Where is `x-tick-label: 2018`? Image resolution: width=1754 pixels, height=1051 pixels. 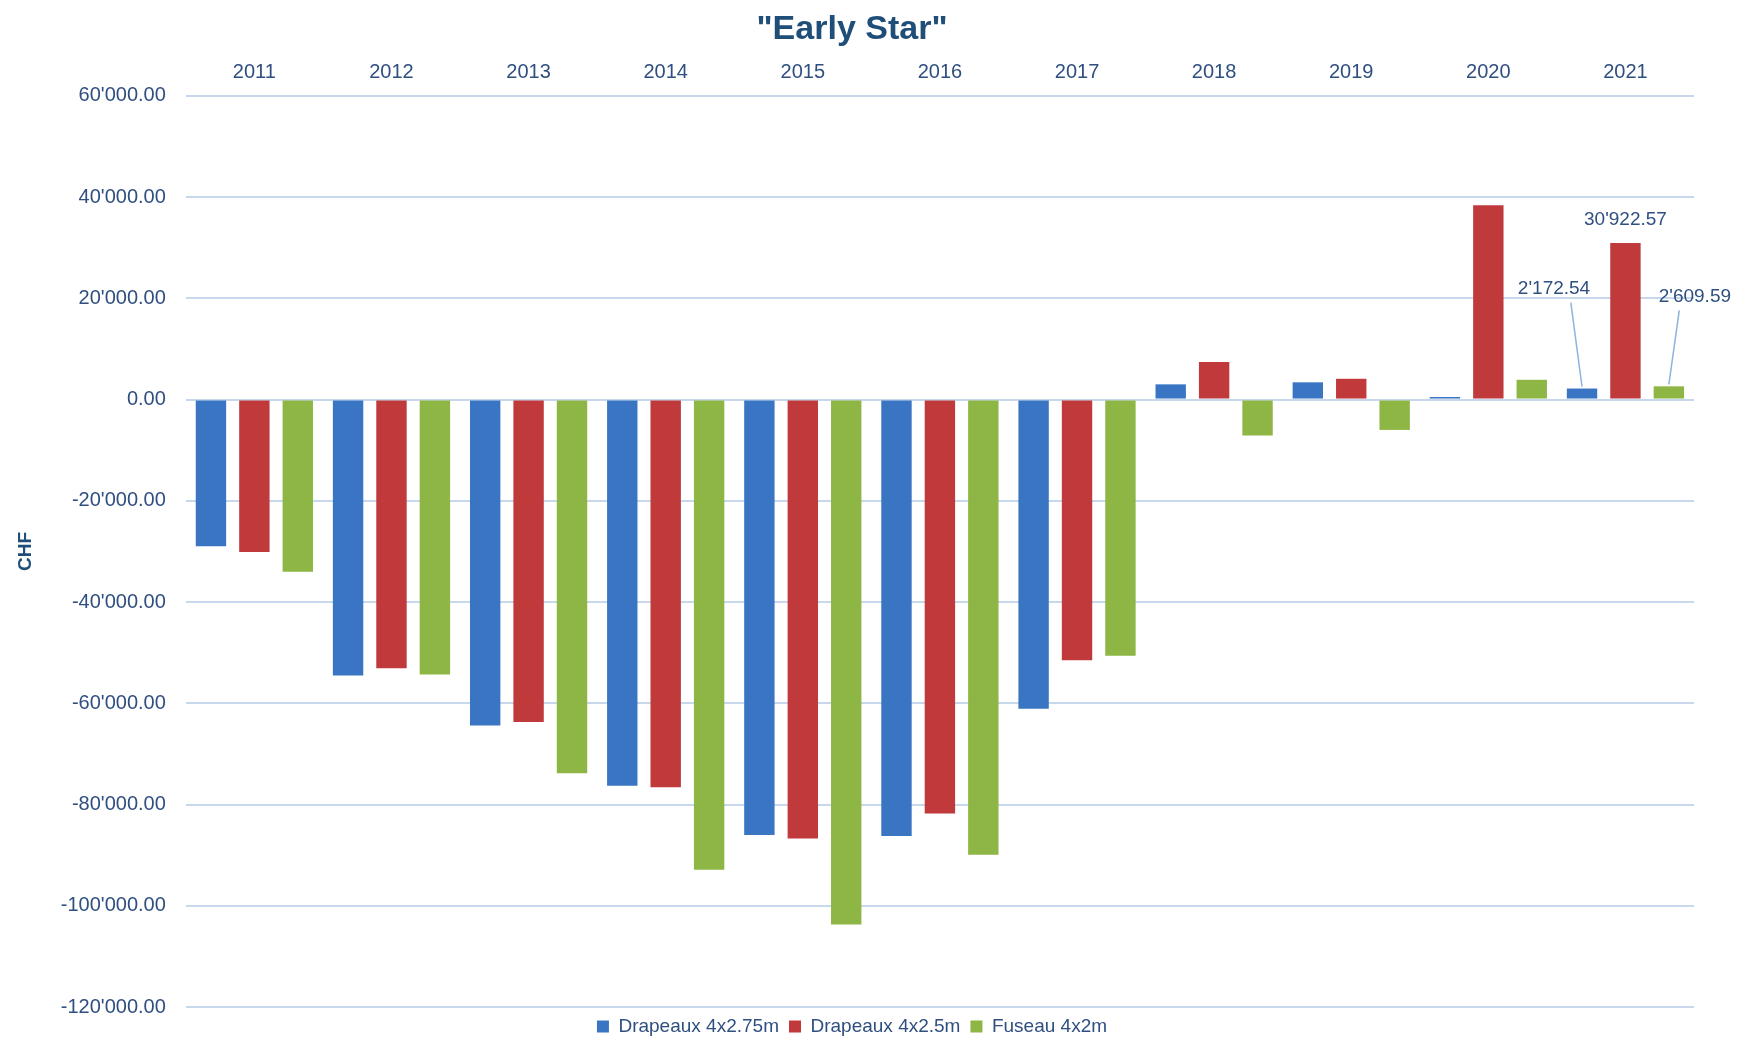
x-tick-label: 2018 is located at coordinates (1214, 71).